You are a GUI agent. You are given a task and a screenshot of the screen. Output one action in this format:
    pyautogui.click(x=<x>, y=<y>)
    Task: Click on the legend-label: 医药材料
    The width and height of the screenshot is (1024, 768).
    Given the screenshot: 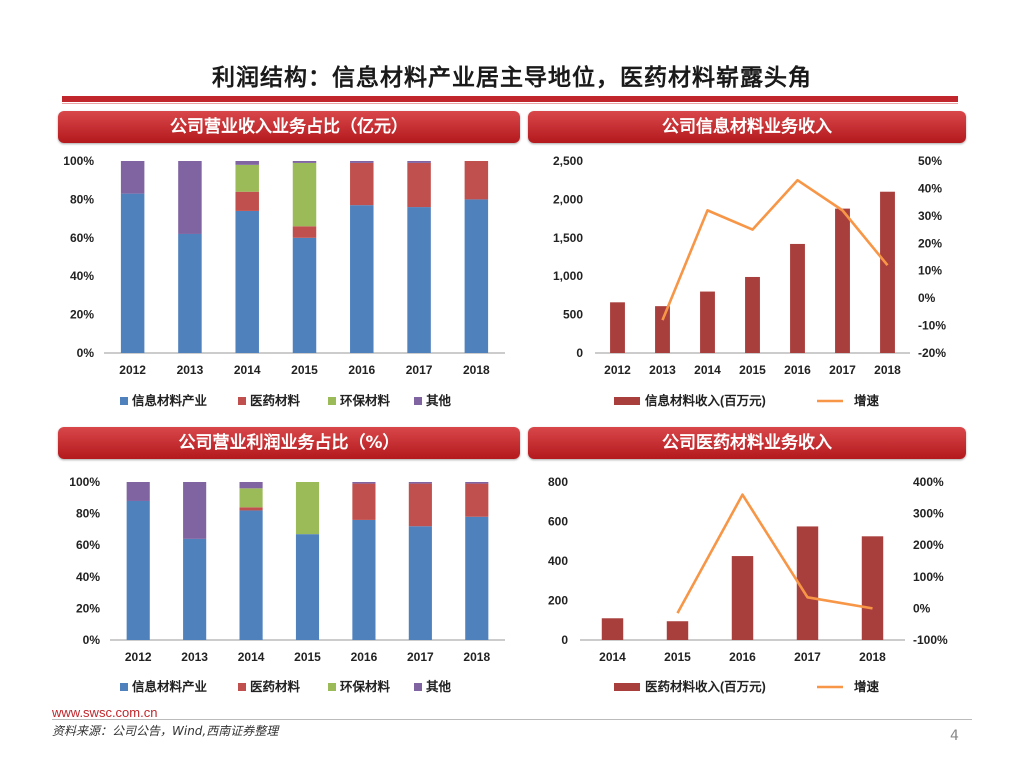 What is the action you would take?
    pyautogui.click(x=275, y=686)
    